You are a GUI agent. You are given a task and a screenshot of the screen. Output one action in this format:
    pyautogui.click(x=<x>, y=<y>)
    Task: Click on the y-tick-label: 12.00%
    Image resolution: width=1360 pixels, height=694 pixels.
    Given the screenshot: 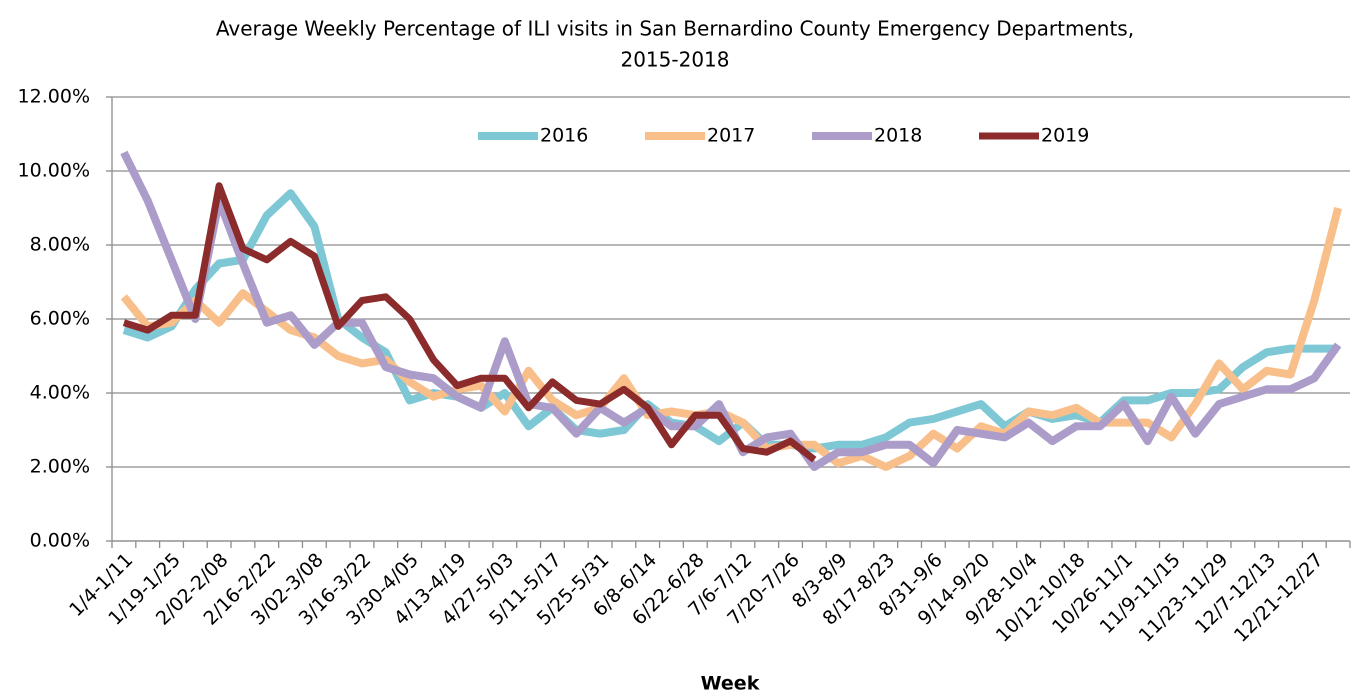 What is the action you would take?
    pyautogui.click(x=54, y=97)
    